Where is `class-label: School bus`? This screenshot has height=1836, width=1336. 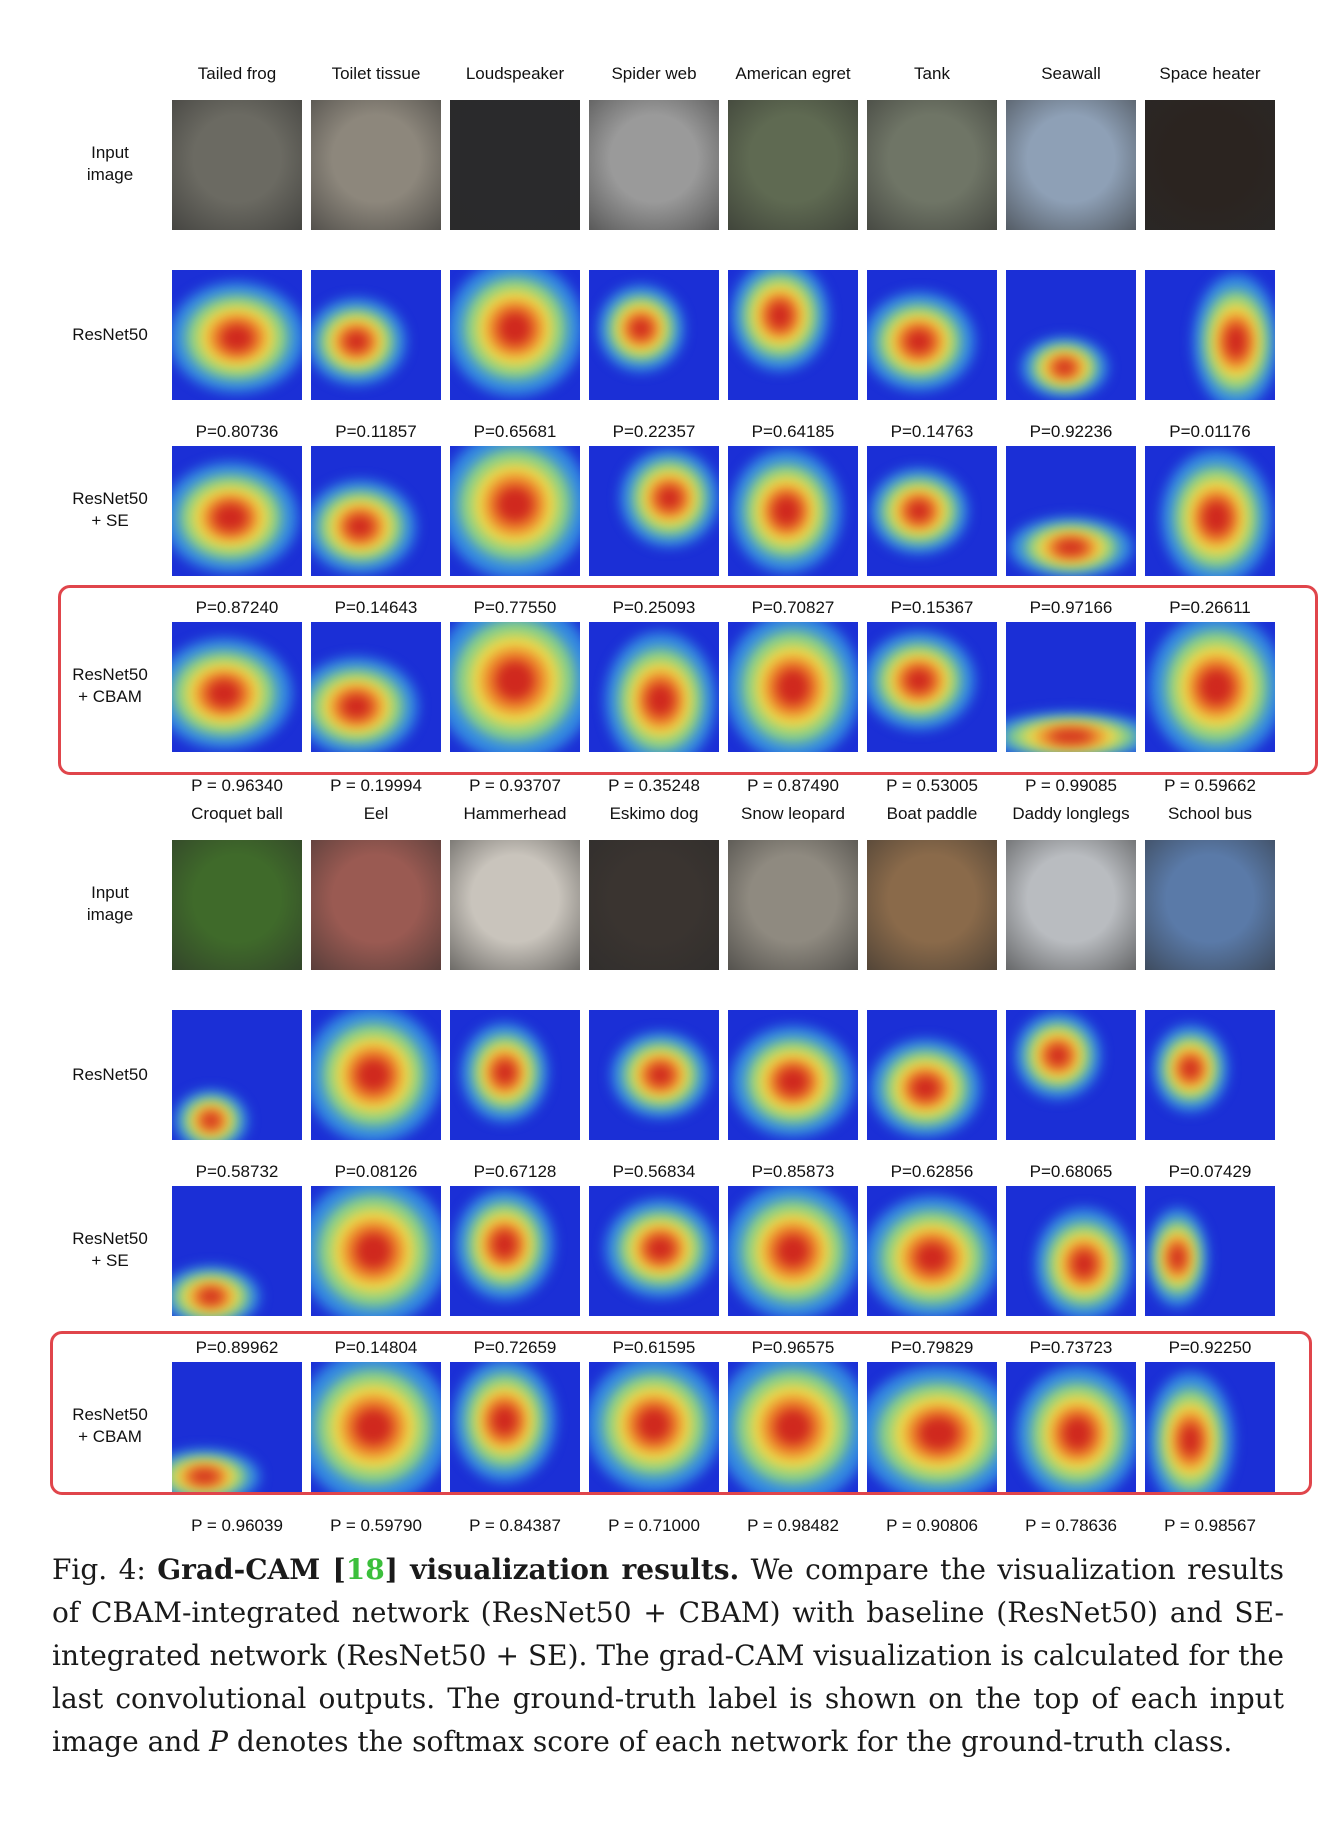 class-label: School bus is located at coordinates (1210, 813).